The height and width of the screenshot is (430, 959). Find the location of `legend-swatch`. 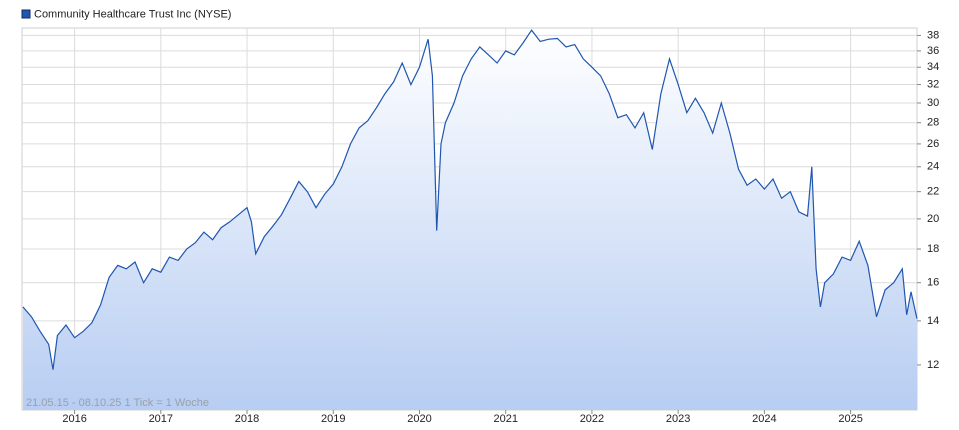

legend-swatch is located at coordinates (26, 14).